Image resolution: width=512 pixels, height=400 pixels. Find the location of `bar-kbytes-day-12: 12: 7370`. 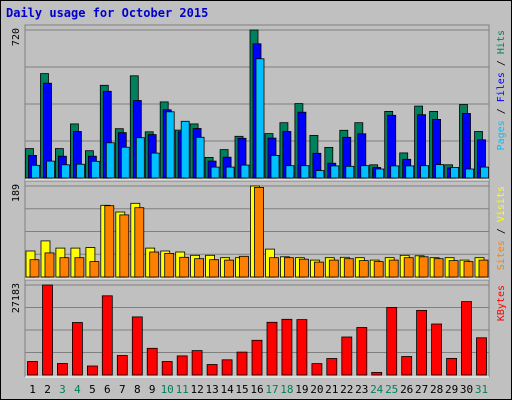

bar-kbytes-day-12: 12: 7370 is located at coordinates (197, 363).